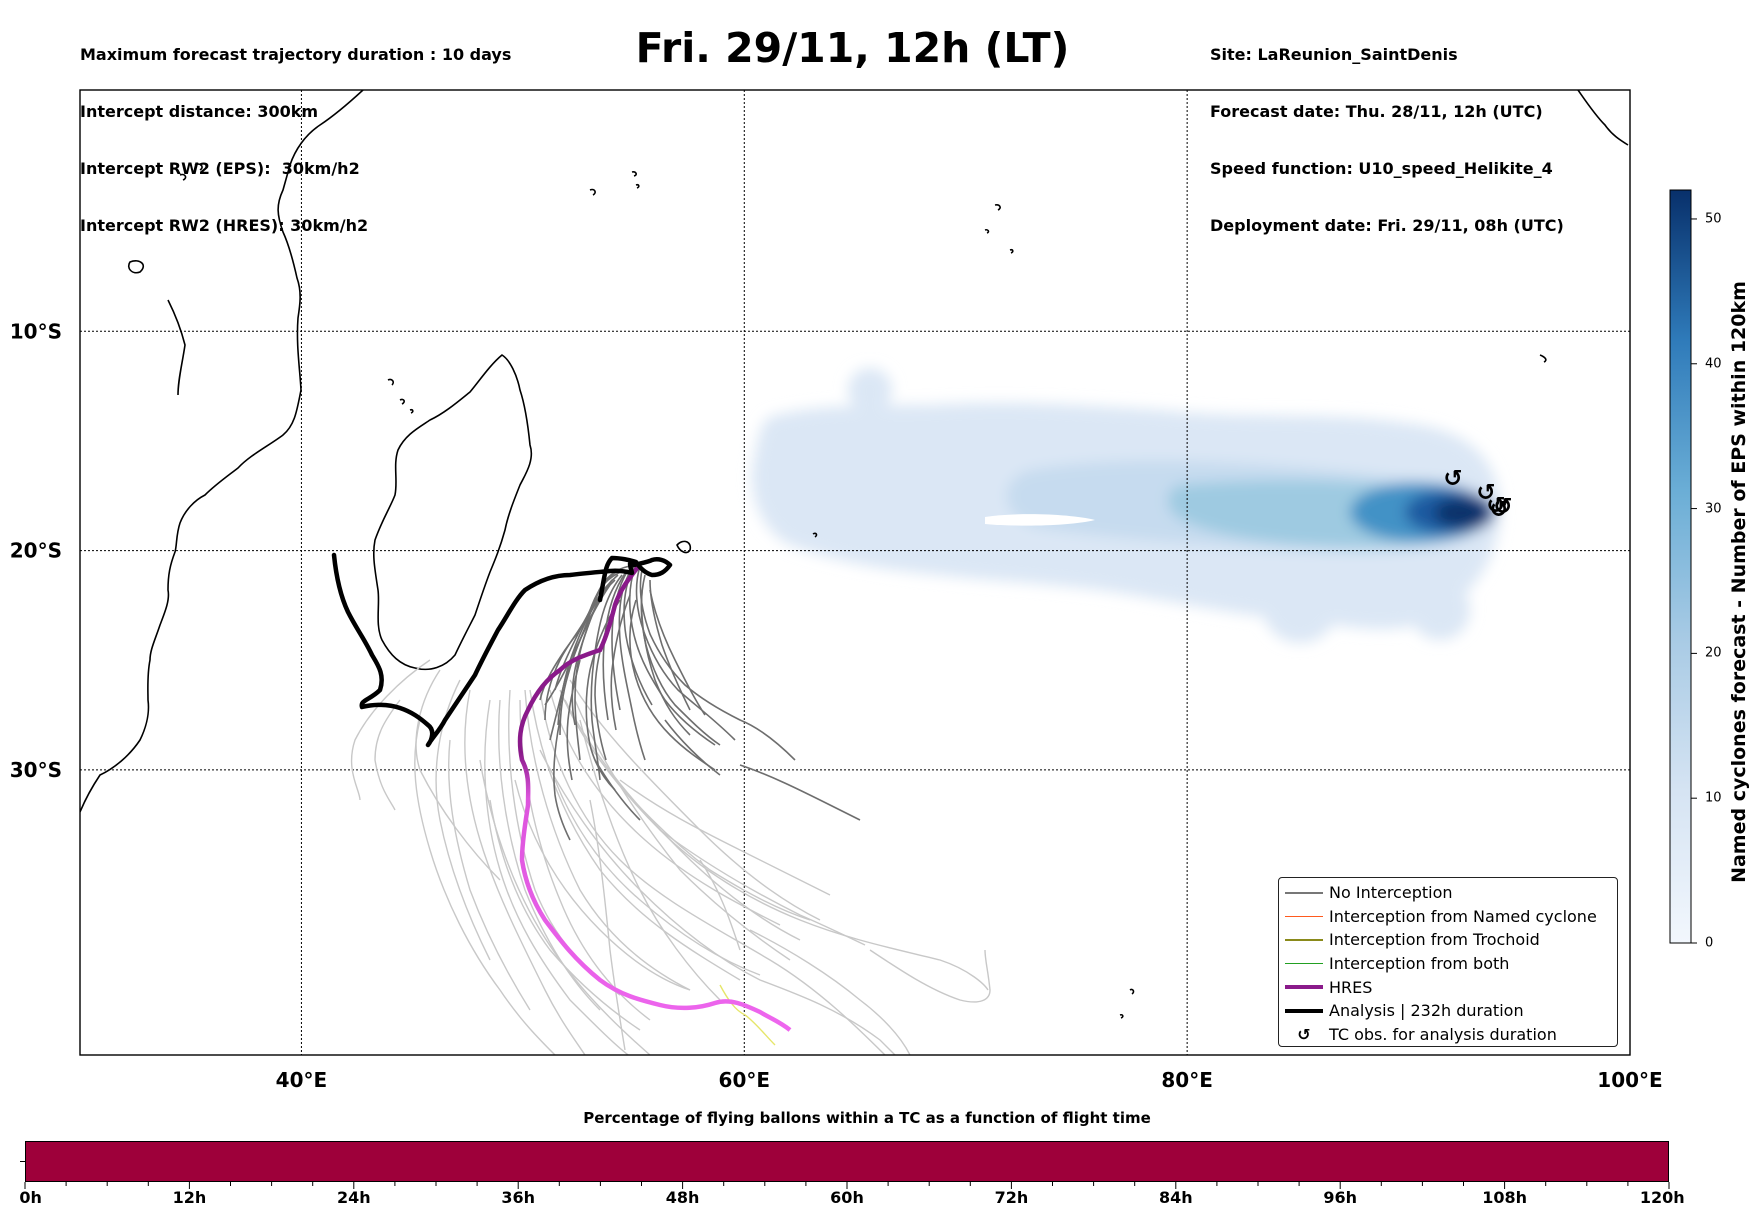 This screenshot has width=1752, height=1213. I want to click on hres-trajectory, so click(654, 798).